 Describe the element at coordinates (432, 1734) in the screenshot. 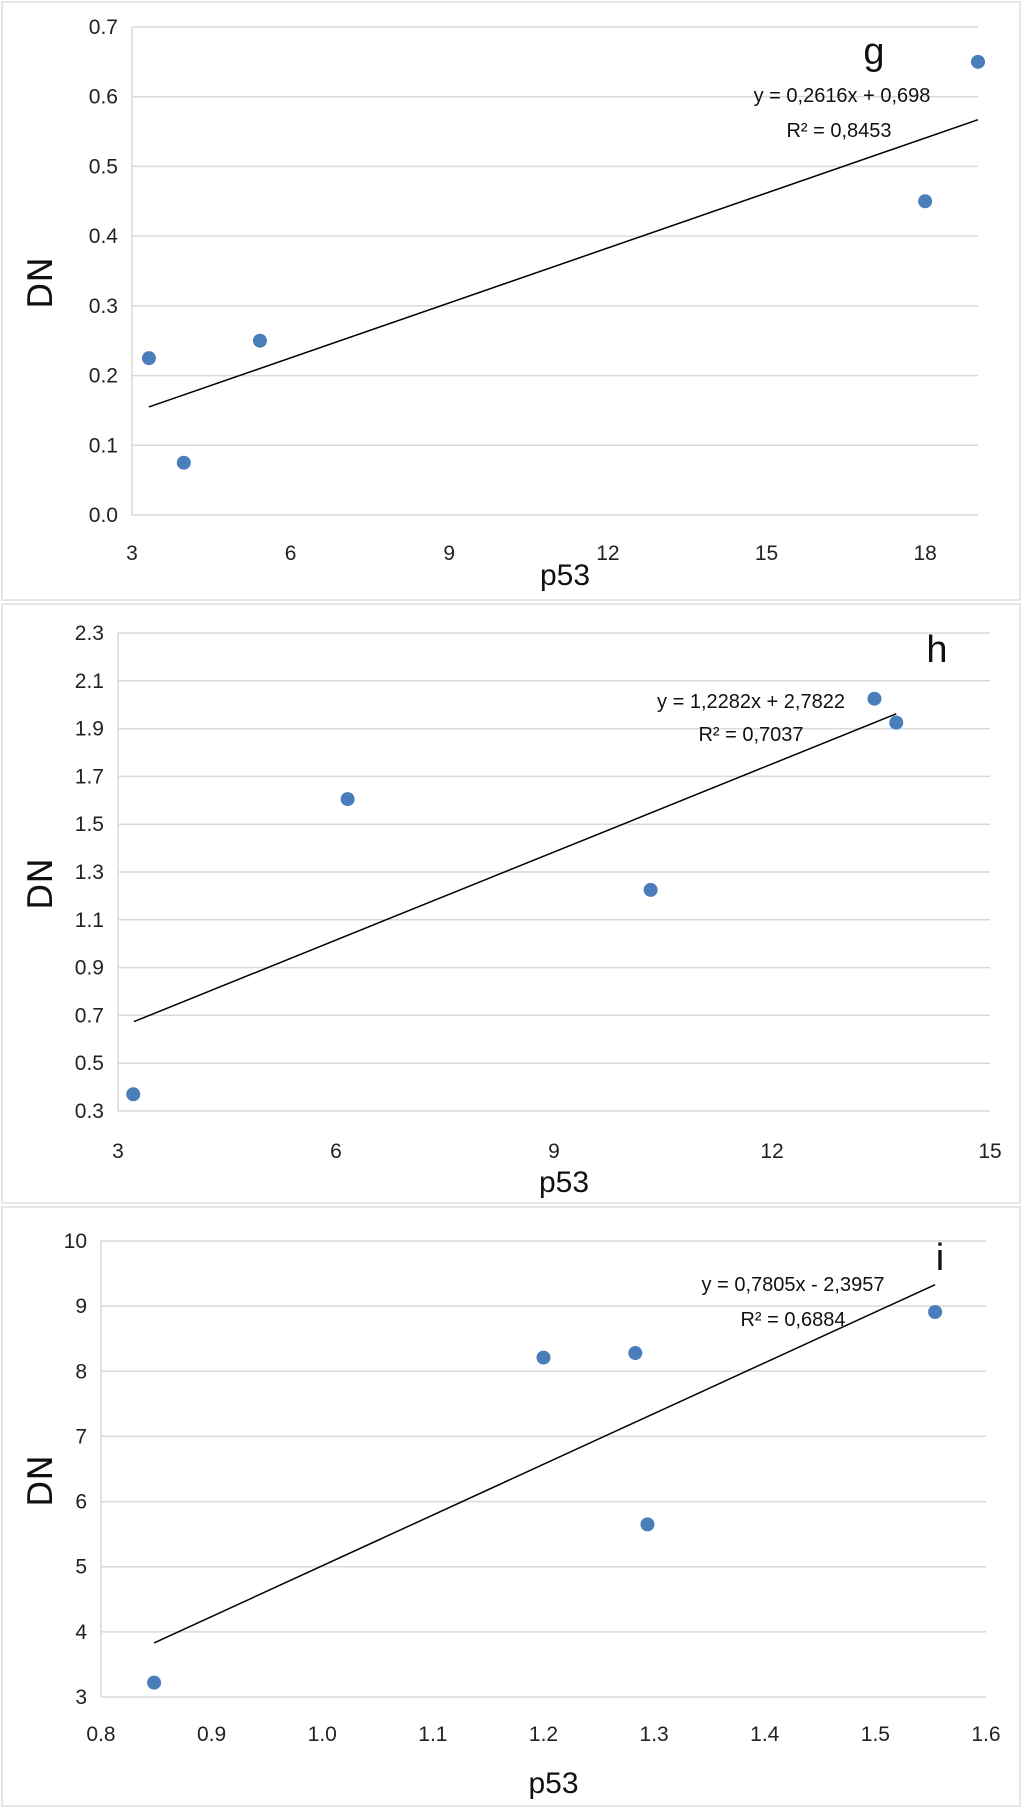

I see `x-tick-label: 1.1` at that location.